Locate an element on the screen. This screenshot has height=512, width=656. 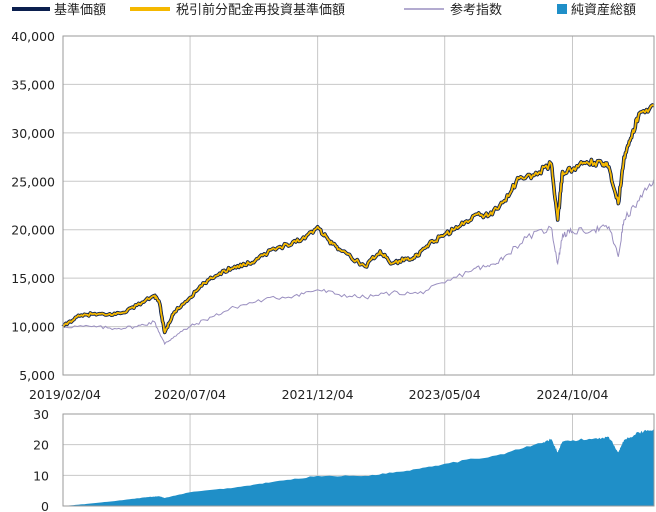
y-tick-label: 40,000 is located at coordinates (33, 36).